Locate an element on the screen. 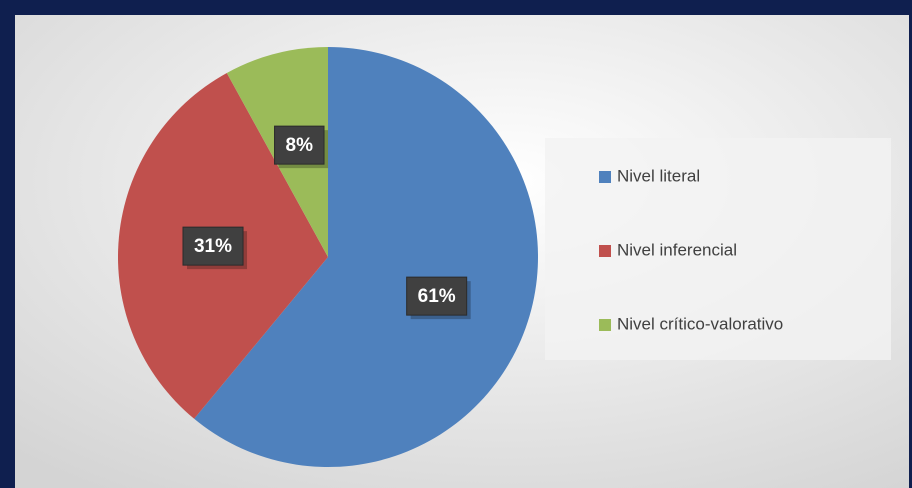 Image resolution: width=912 pixels, height=488 pixels. data-label: 61% is located at coordinates (437, 296).